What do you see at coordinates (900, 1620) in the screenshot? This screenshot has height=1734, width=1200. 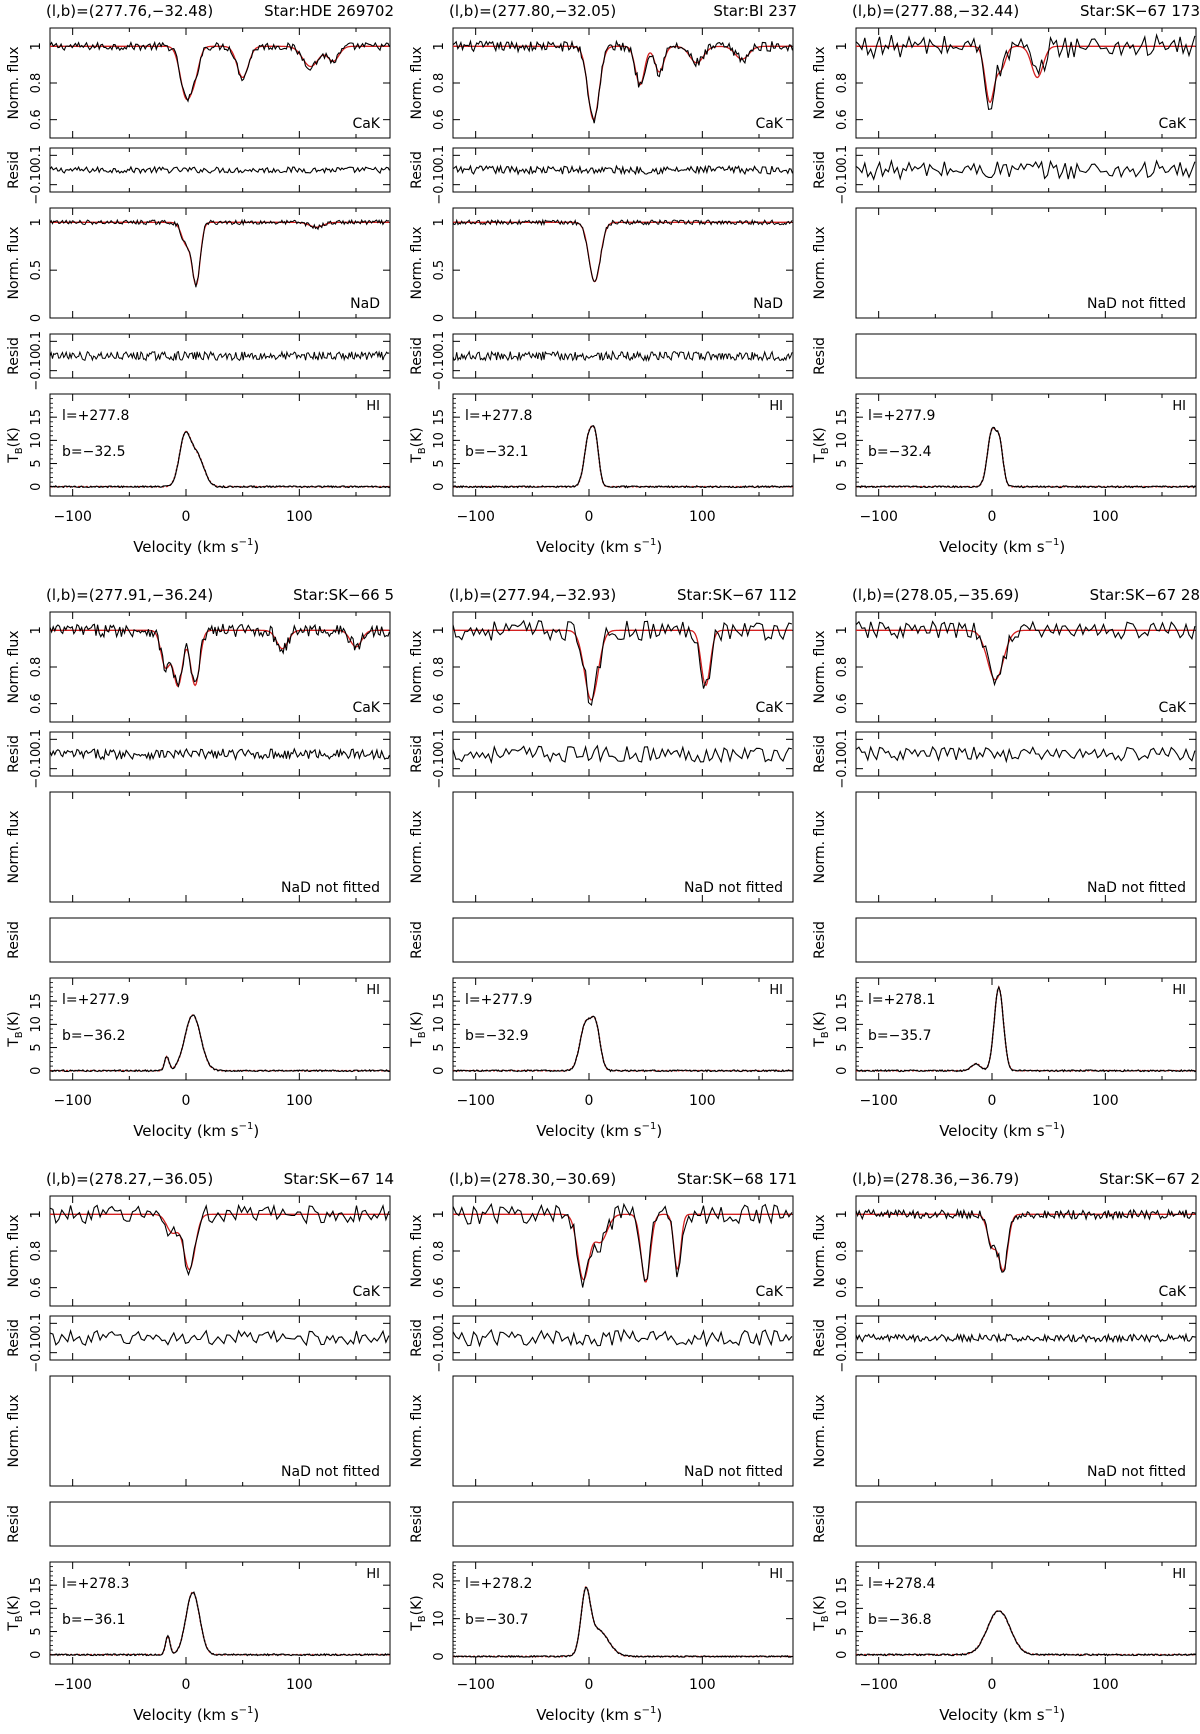 I see `b-label: b=−36.8` at bounding box center [900, 1620].